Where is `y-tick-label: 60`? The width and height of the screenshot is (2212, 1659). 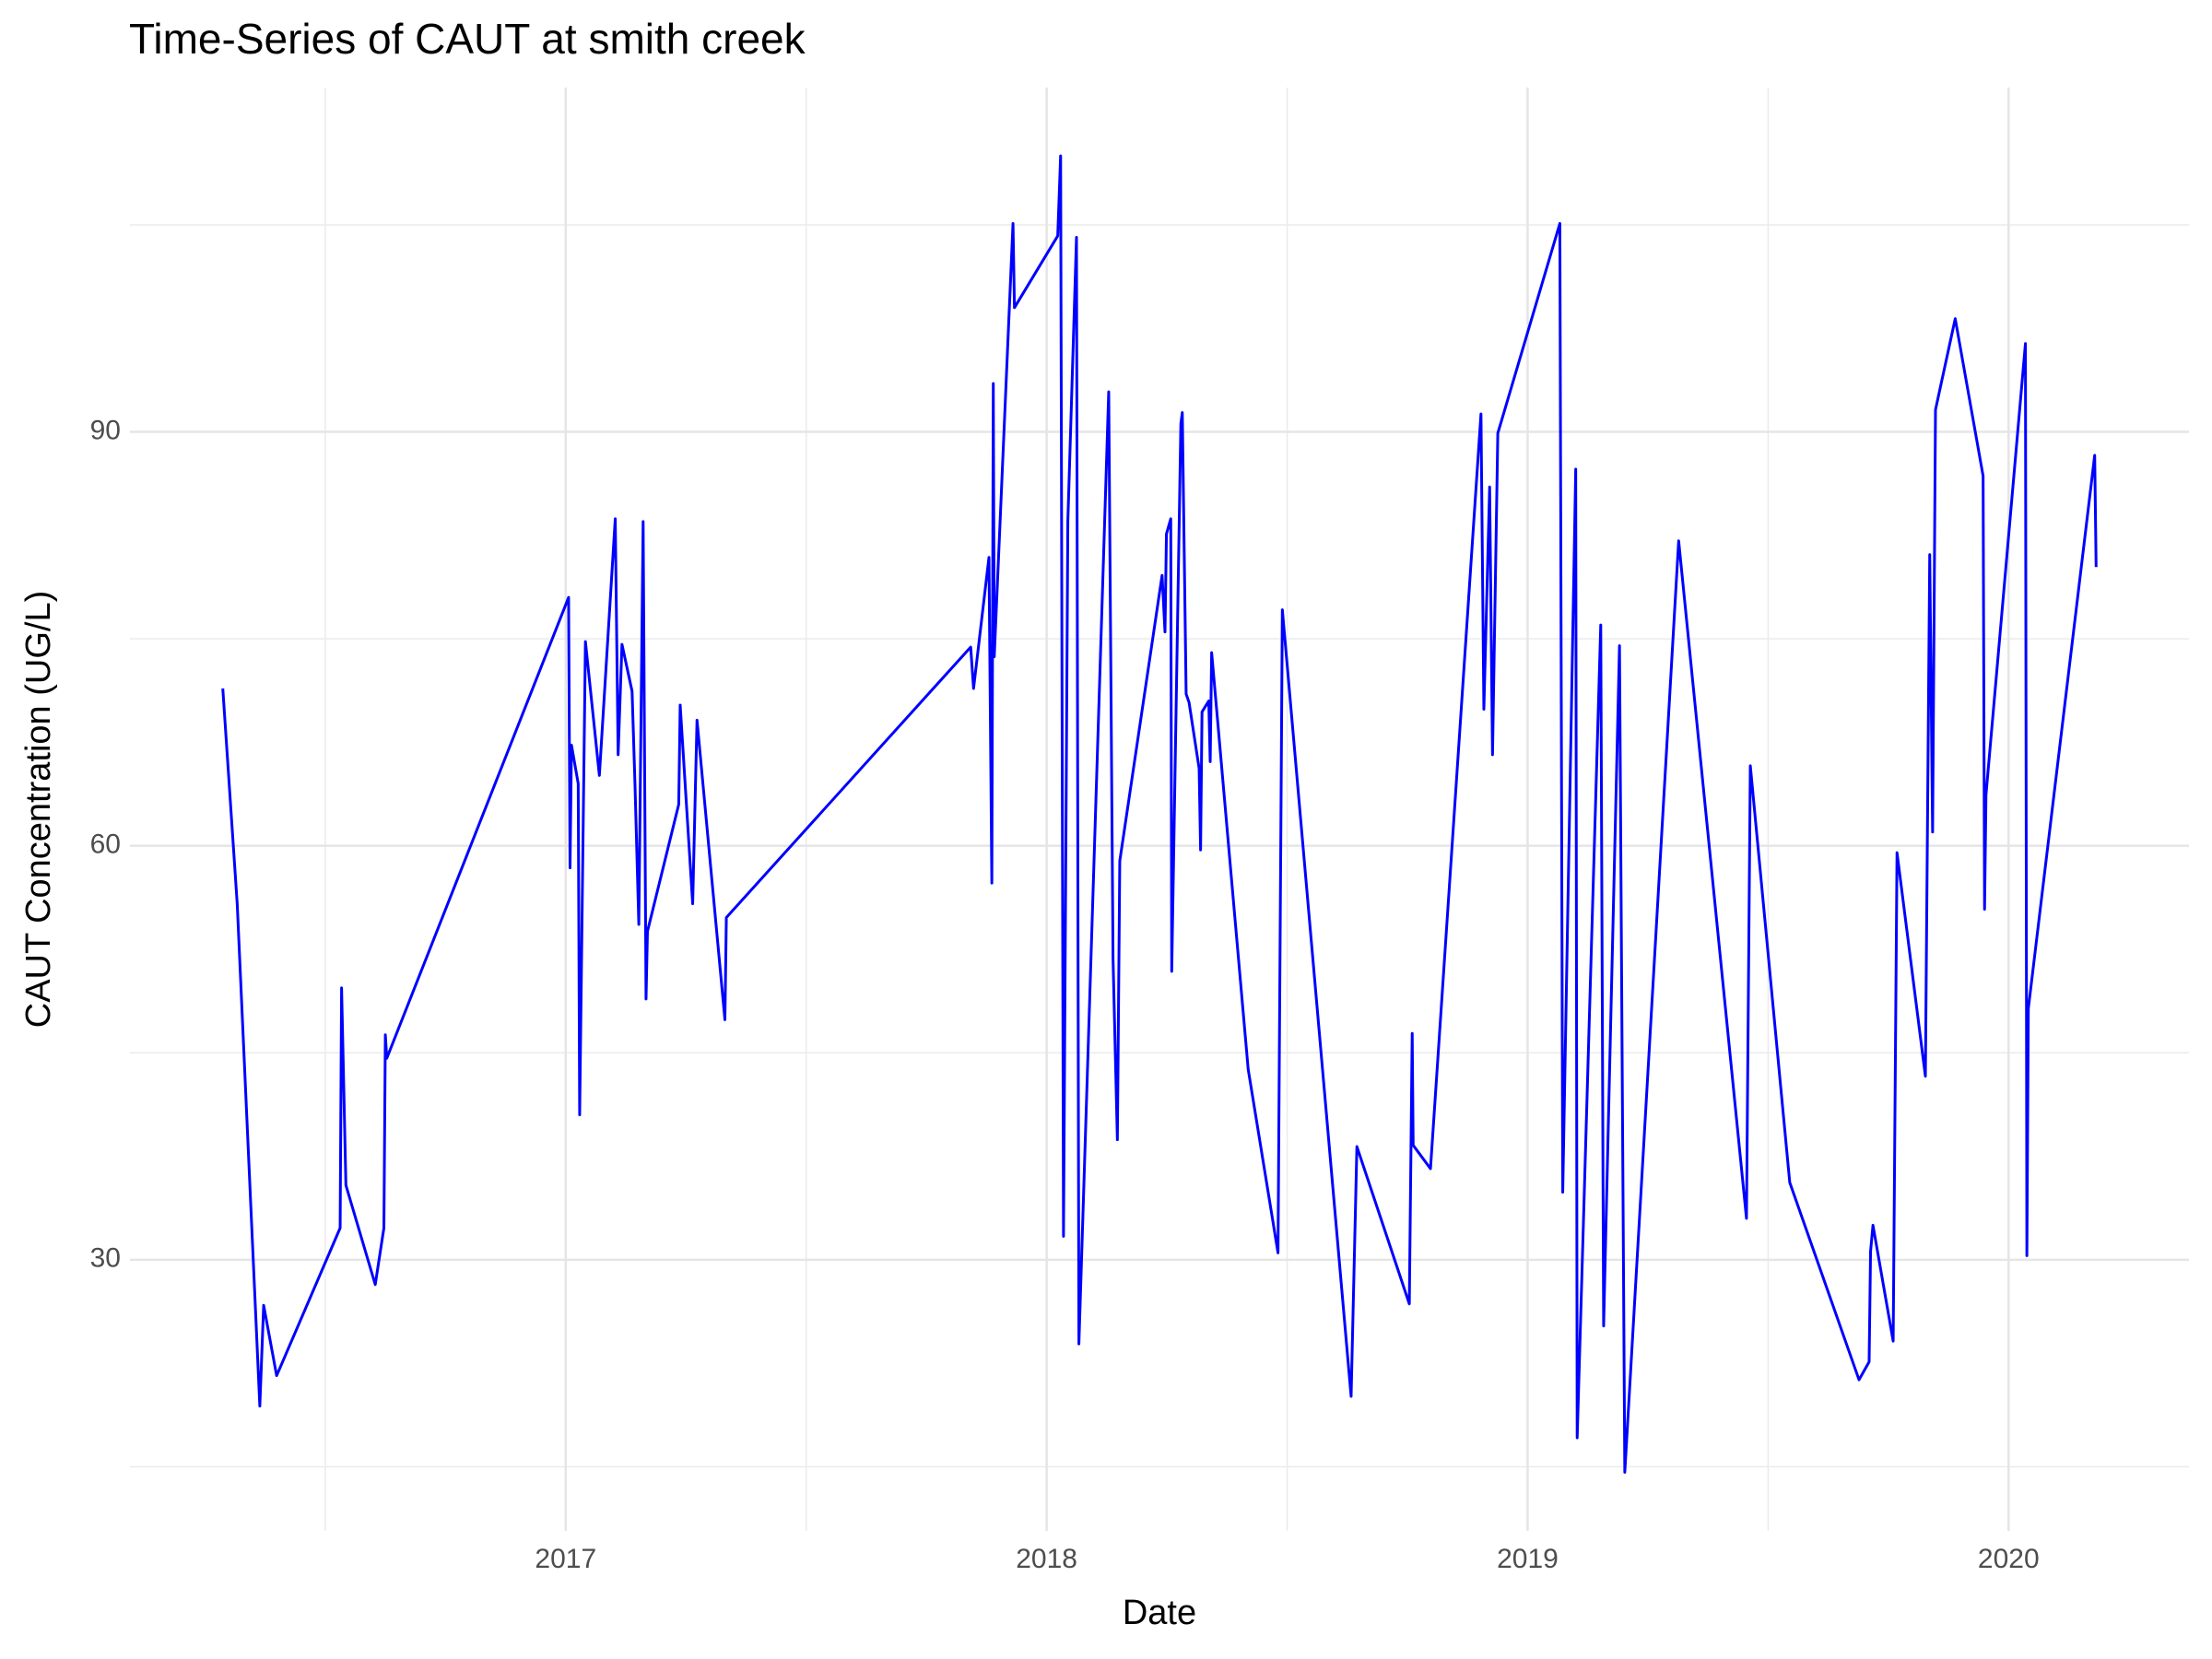 y-tick-label: 60 is located at coordinates (105, 845).